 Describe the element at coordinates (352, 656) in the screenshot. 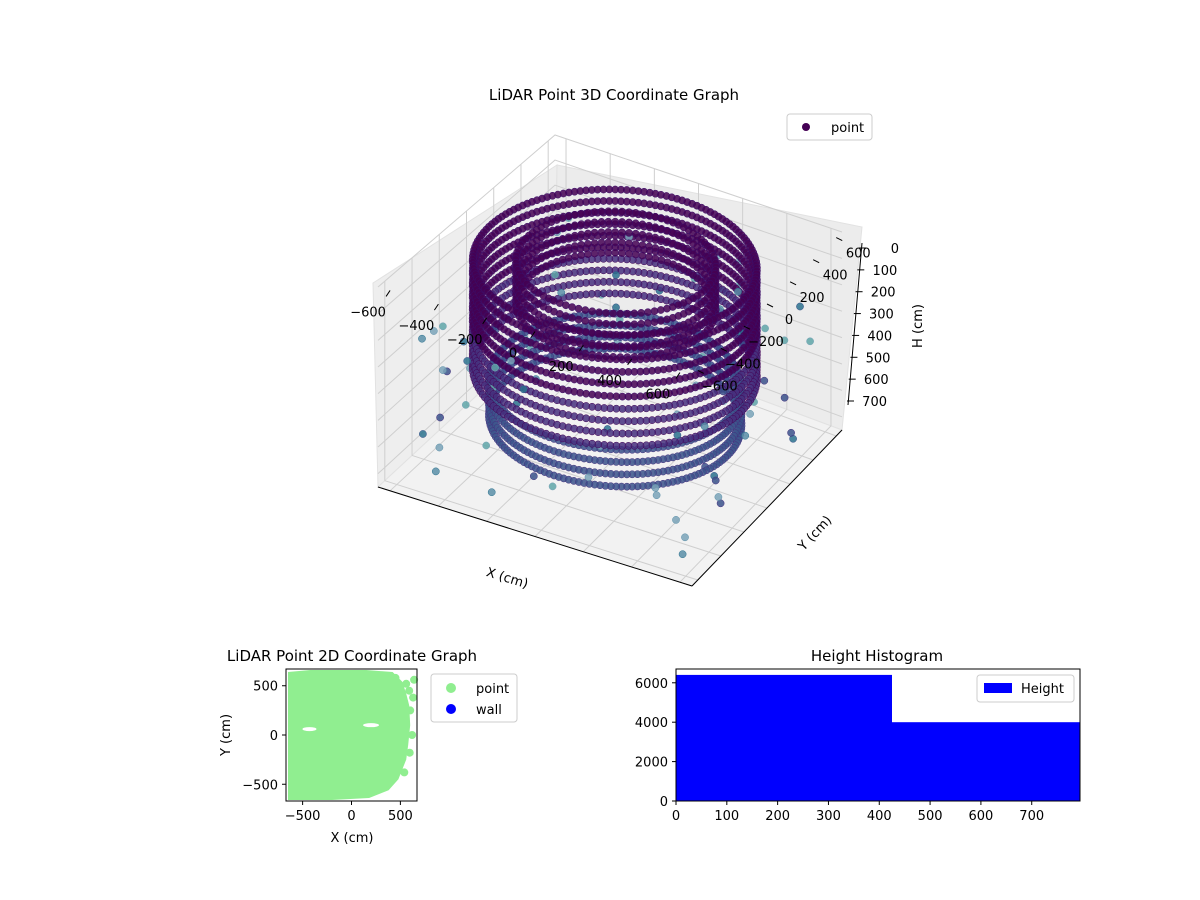

I see `plot-2d-title: LiDAR Point 2D Coordinate Graph` at that location.